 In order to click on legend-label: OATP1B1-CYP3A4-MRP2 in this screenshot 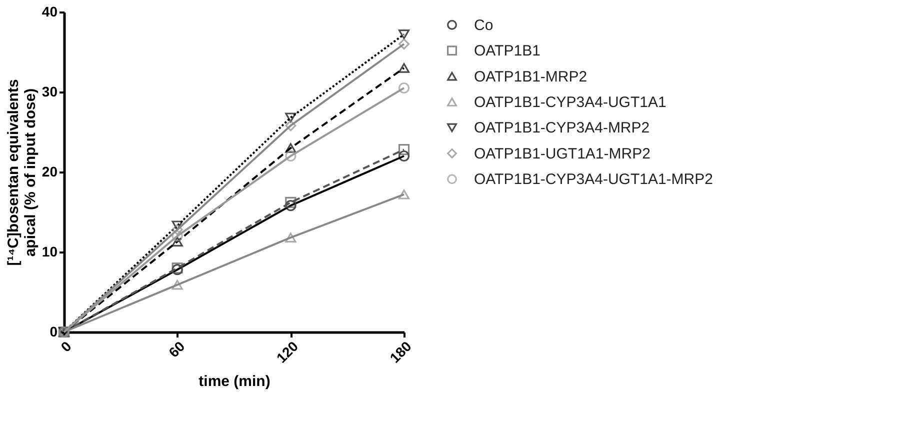, I will do `click(562, 128)`.